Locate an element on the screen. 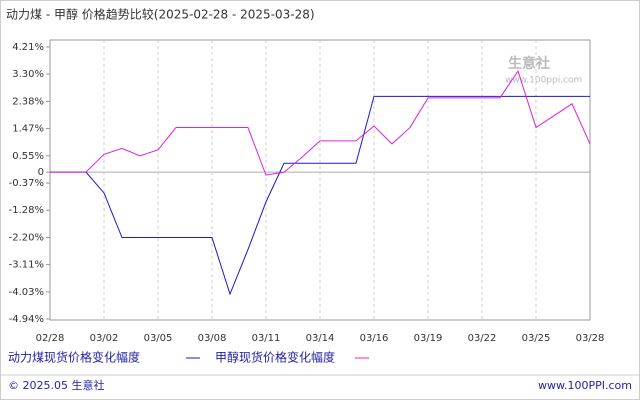 This screenshot has height=400, width=640. y-tick-label: -0.37% is located at coordinates (26, 183).